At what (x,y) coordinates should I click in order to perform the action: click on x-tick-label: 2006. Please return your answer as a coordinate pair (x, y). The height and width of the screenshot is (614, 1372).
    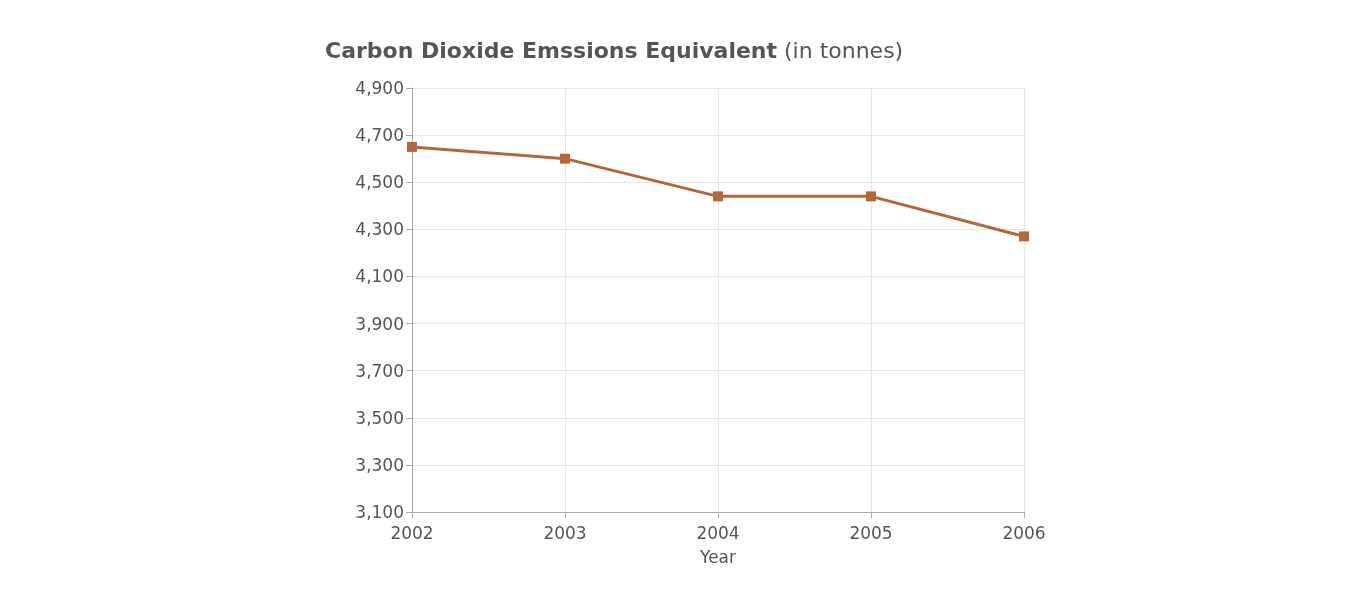
    Looking at the image, I should click on (1024, 532).